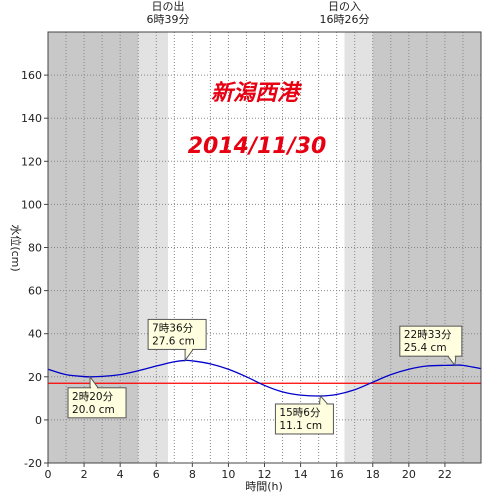 The image size is (496, 496). I want to click on x-tick-label: 22, so click(445, 474).